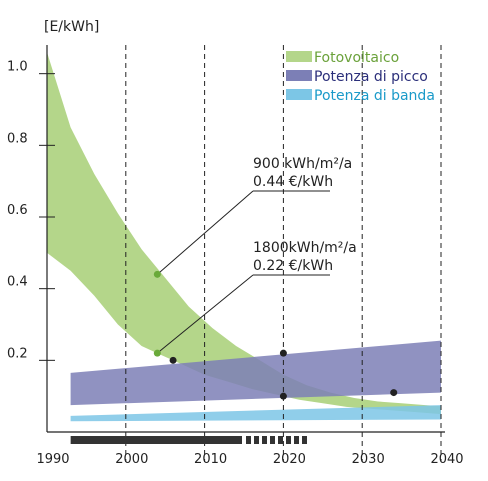 The image size is (488, 481). I want to click on annotation-line1: 900 kWh/m²/a, so click(302, 164).